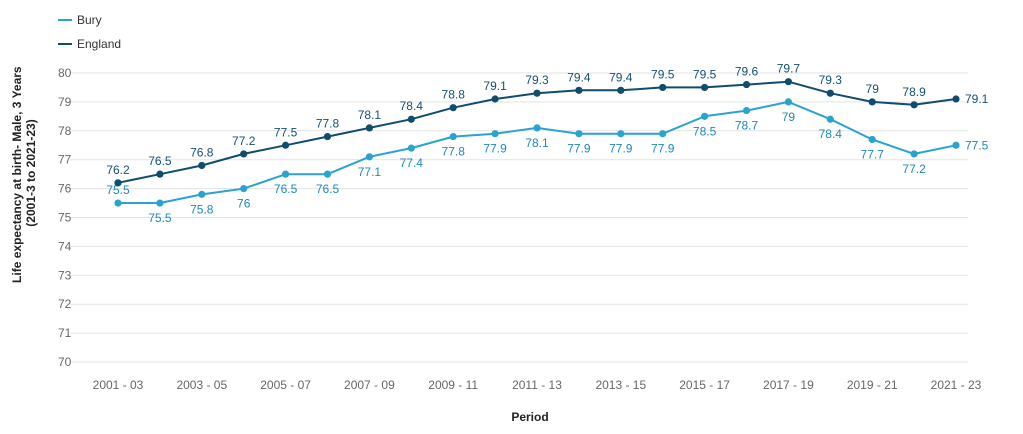 The width and height of the screenshot is (1023, 434). Describe the element at coordinates (529, 417) in the screenshot. I see `x-axis-title: Period` at that location.